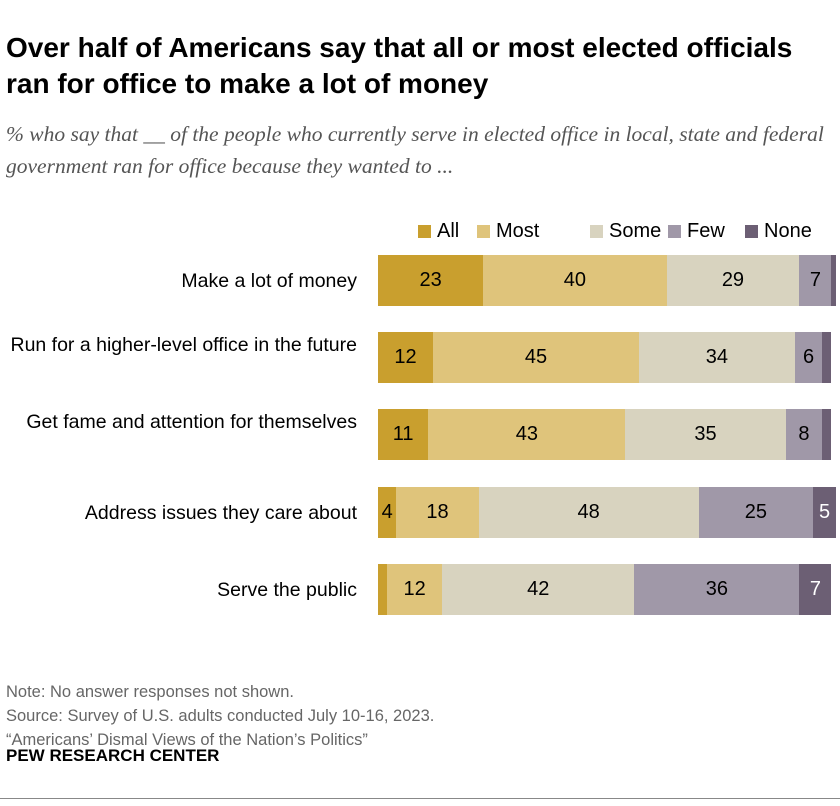 The height and width of the screenshot is (806, 840). I want to click on data-label: 11, so click(403, 434).